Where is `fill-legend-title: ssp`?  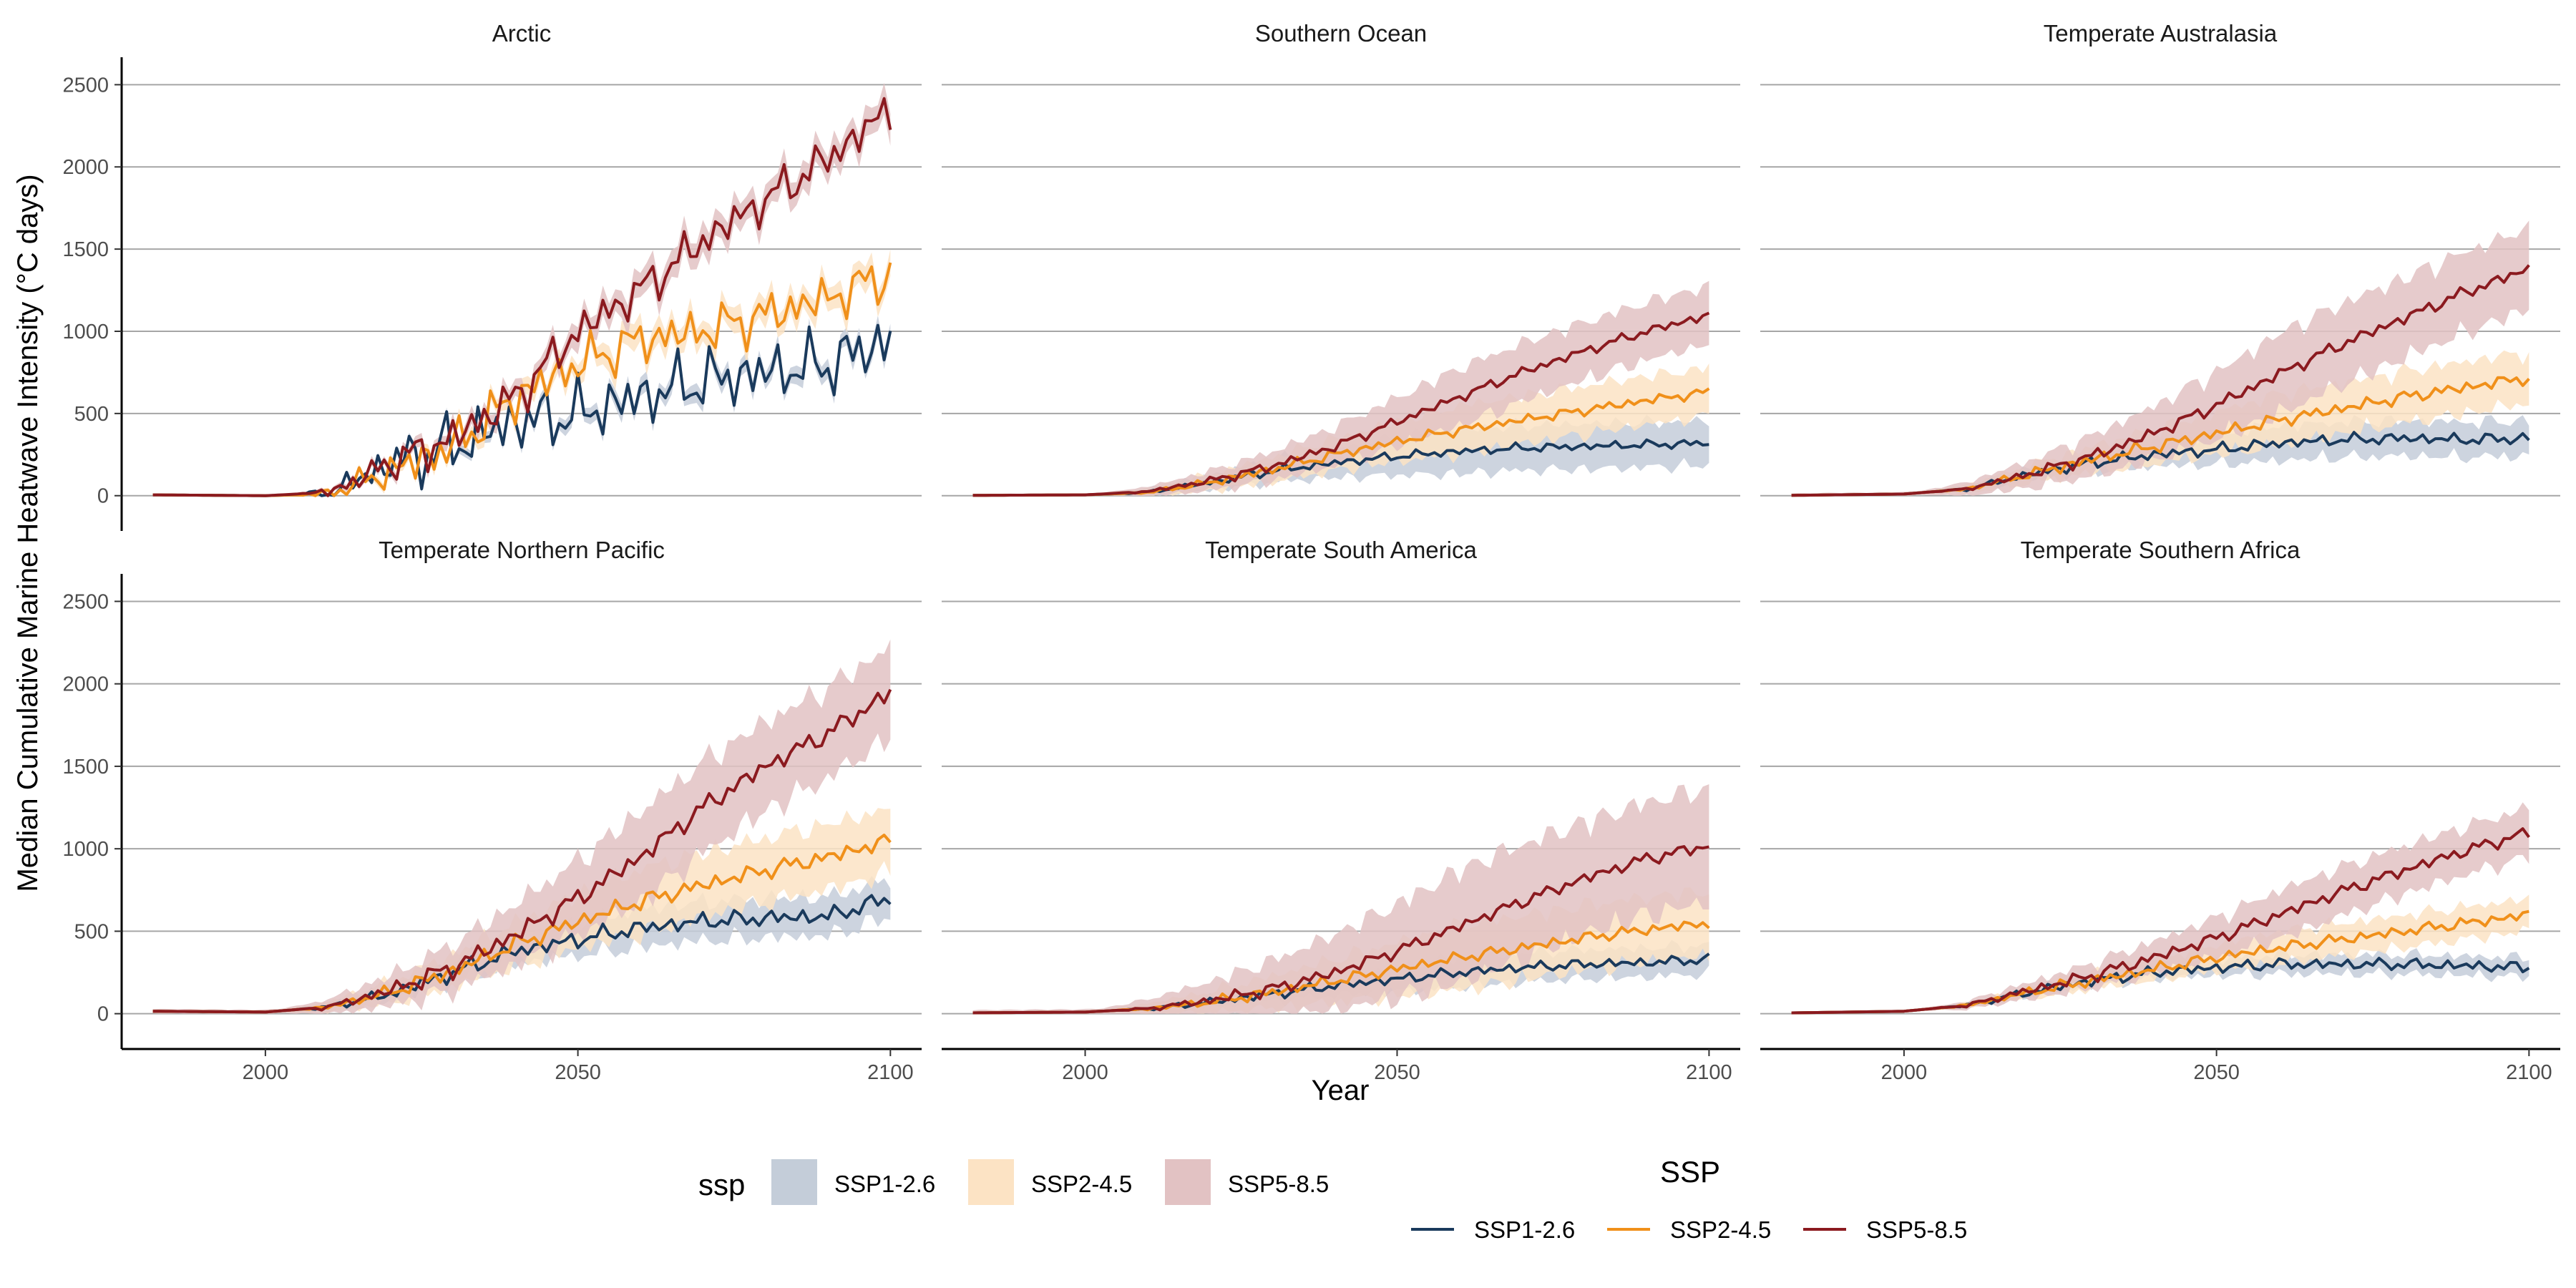 fill-legend-title: ssp is located at coordinates (721, 1184).